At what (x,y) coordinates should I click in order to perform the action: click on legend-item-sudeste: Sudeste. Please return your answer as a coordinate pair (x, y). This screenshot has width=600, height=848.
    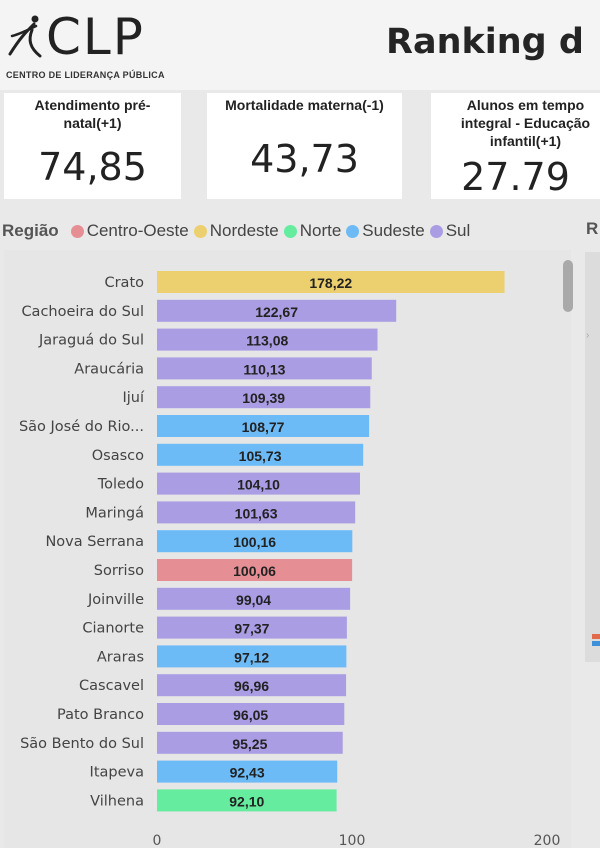
    Looking at the image, I should click on (385, 231).